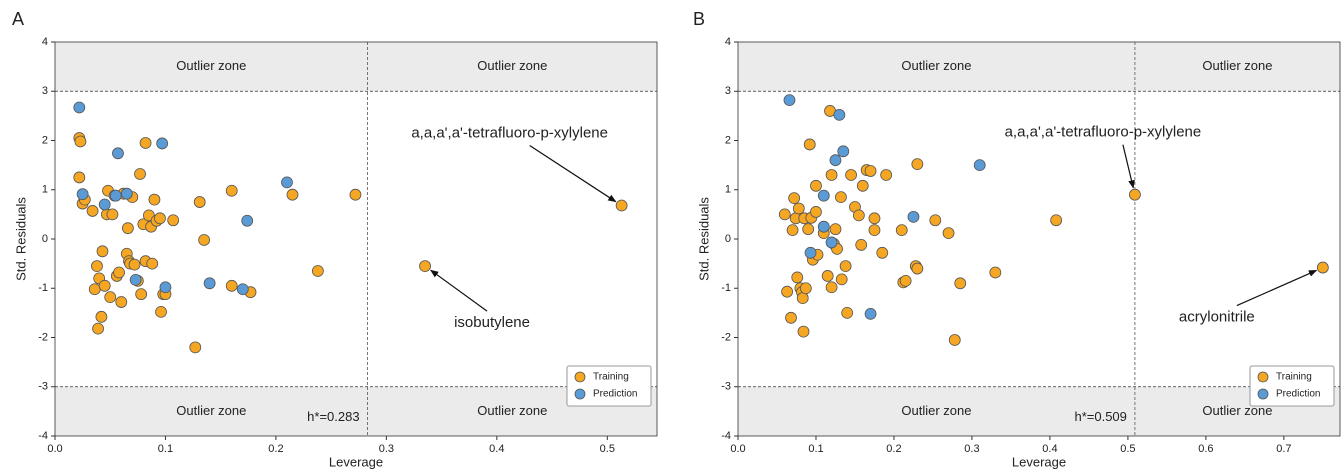  Describe the element at coordinates (728, 42) in the screenshot. I see `y-tick-label: 4` at that location.